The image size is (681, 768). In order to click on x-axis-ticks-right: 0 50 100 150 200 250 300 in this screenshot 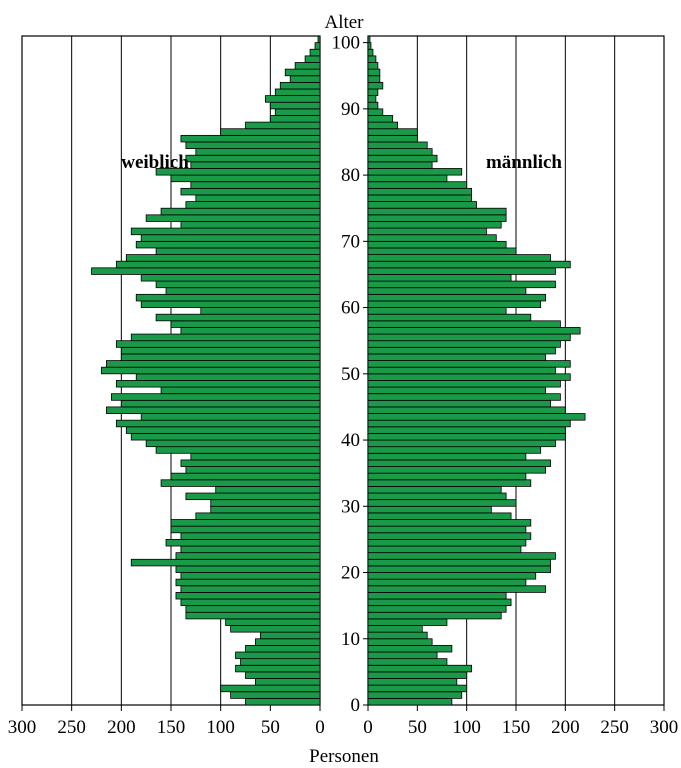, I will do `click(520, 721)`.